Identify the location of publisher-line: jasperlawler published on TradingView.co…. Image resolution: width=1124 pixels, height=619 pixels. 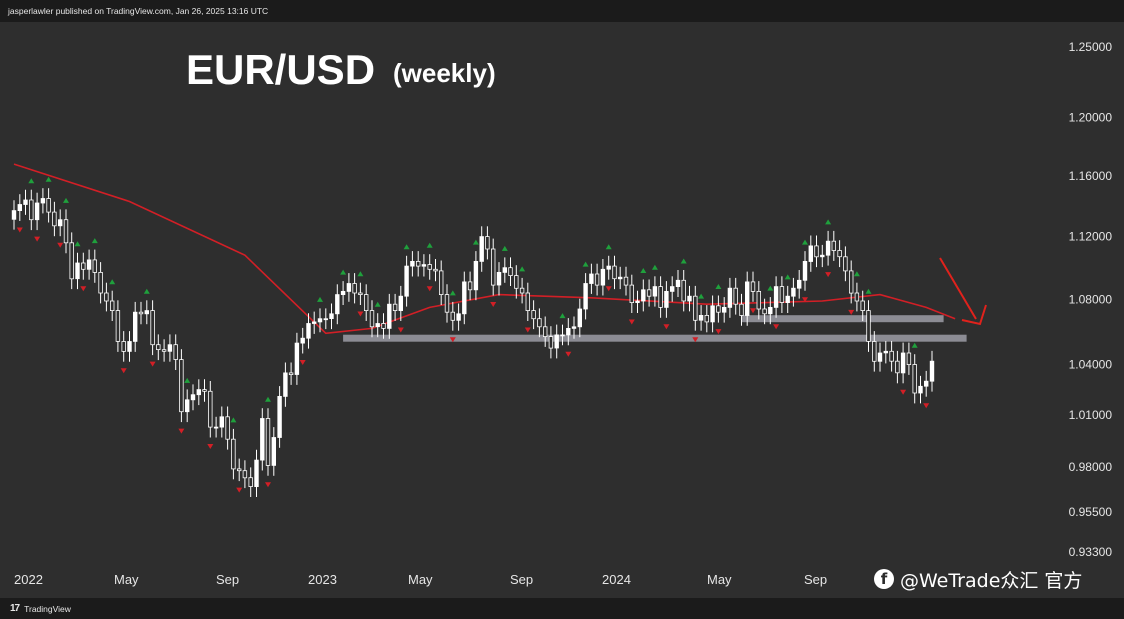
(138, 11).